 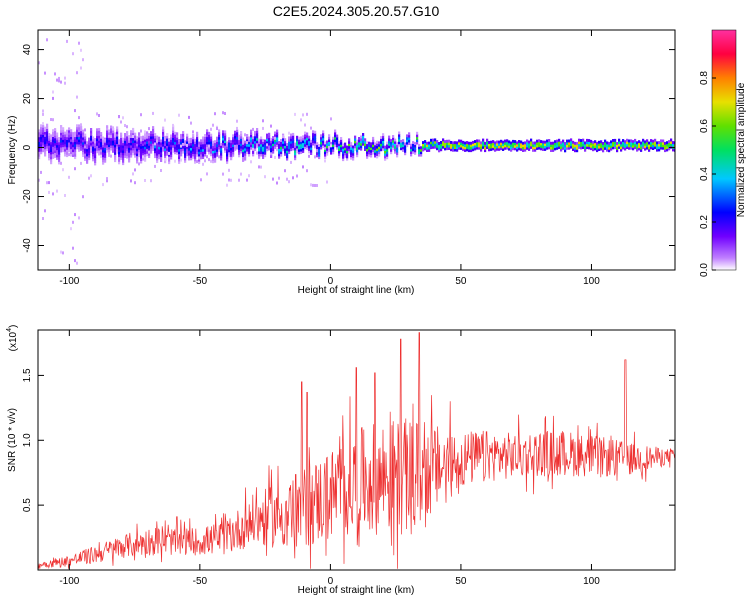 What do you see at coordinates (200, 581) in the screenshot?
I see `x-tick-label: -50` at bounding box center [200, 581].